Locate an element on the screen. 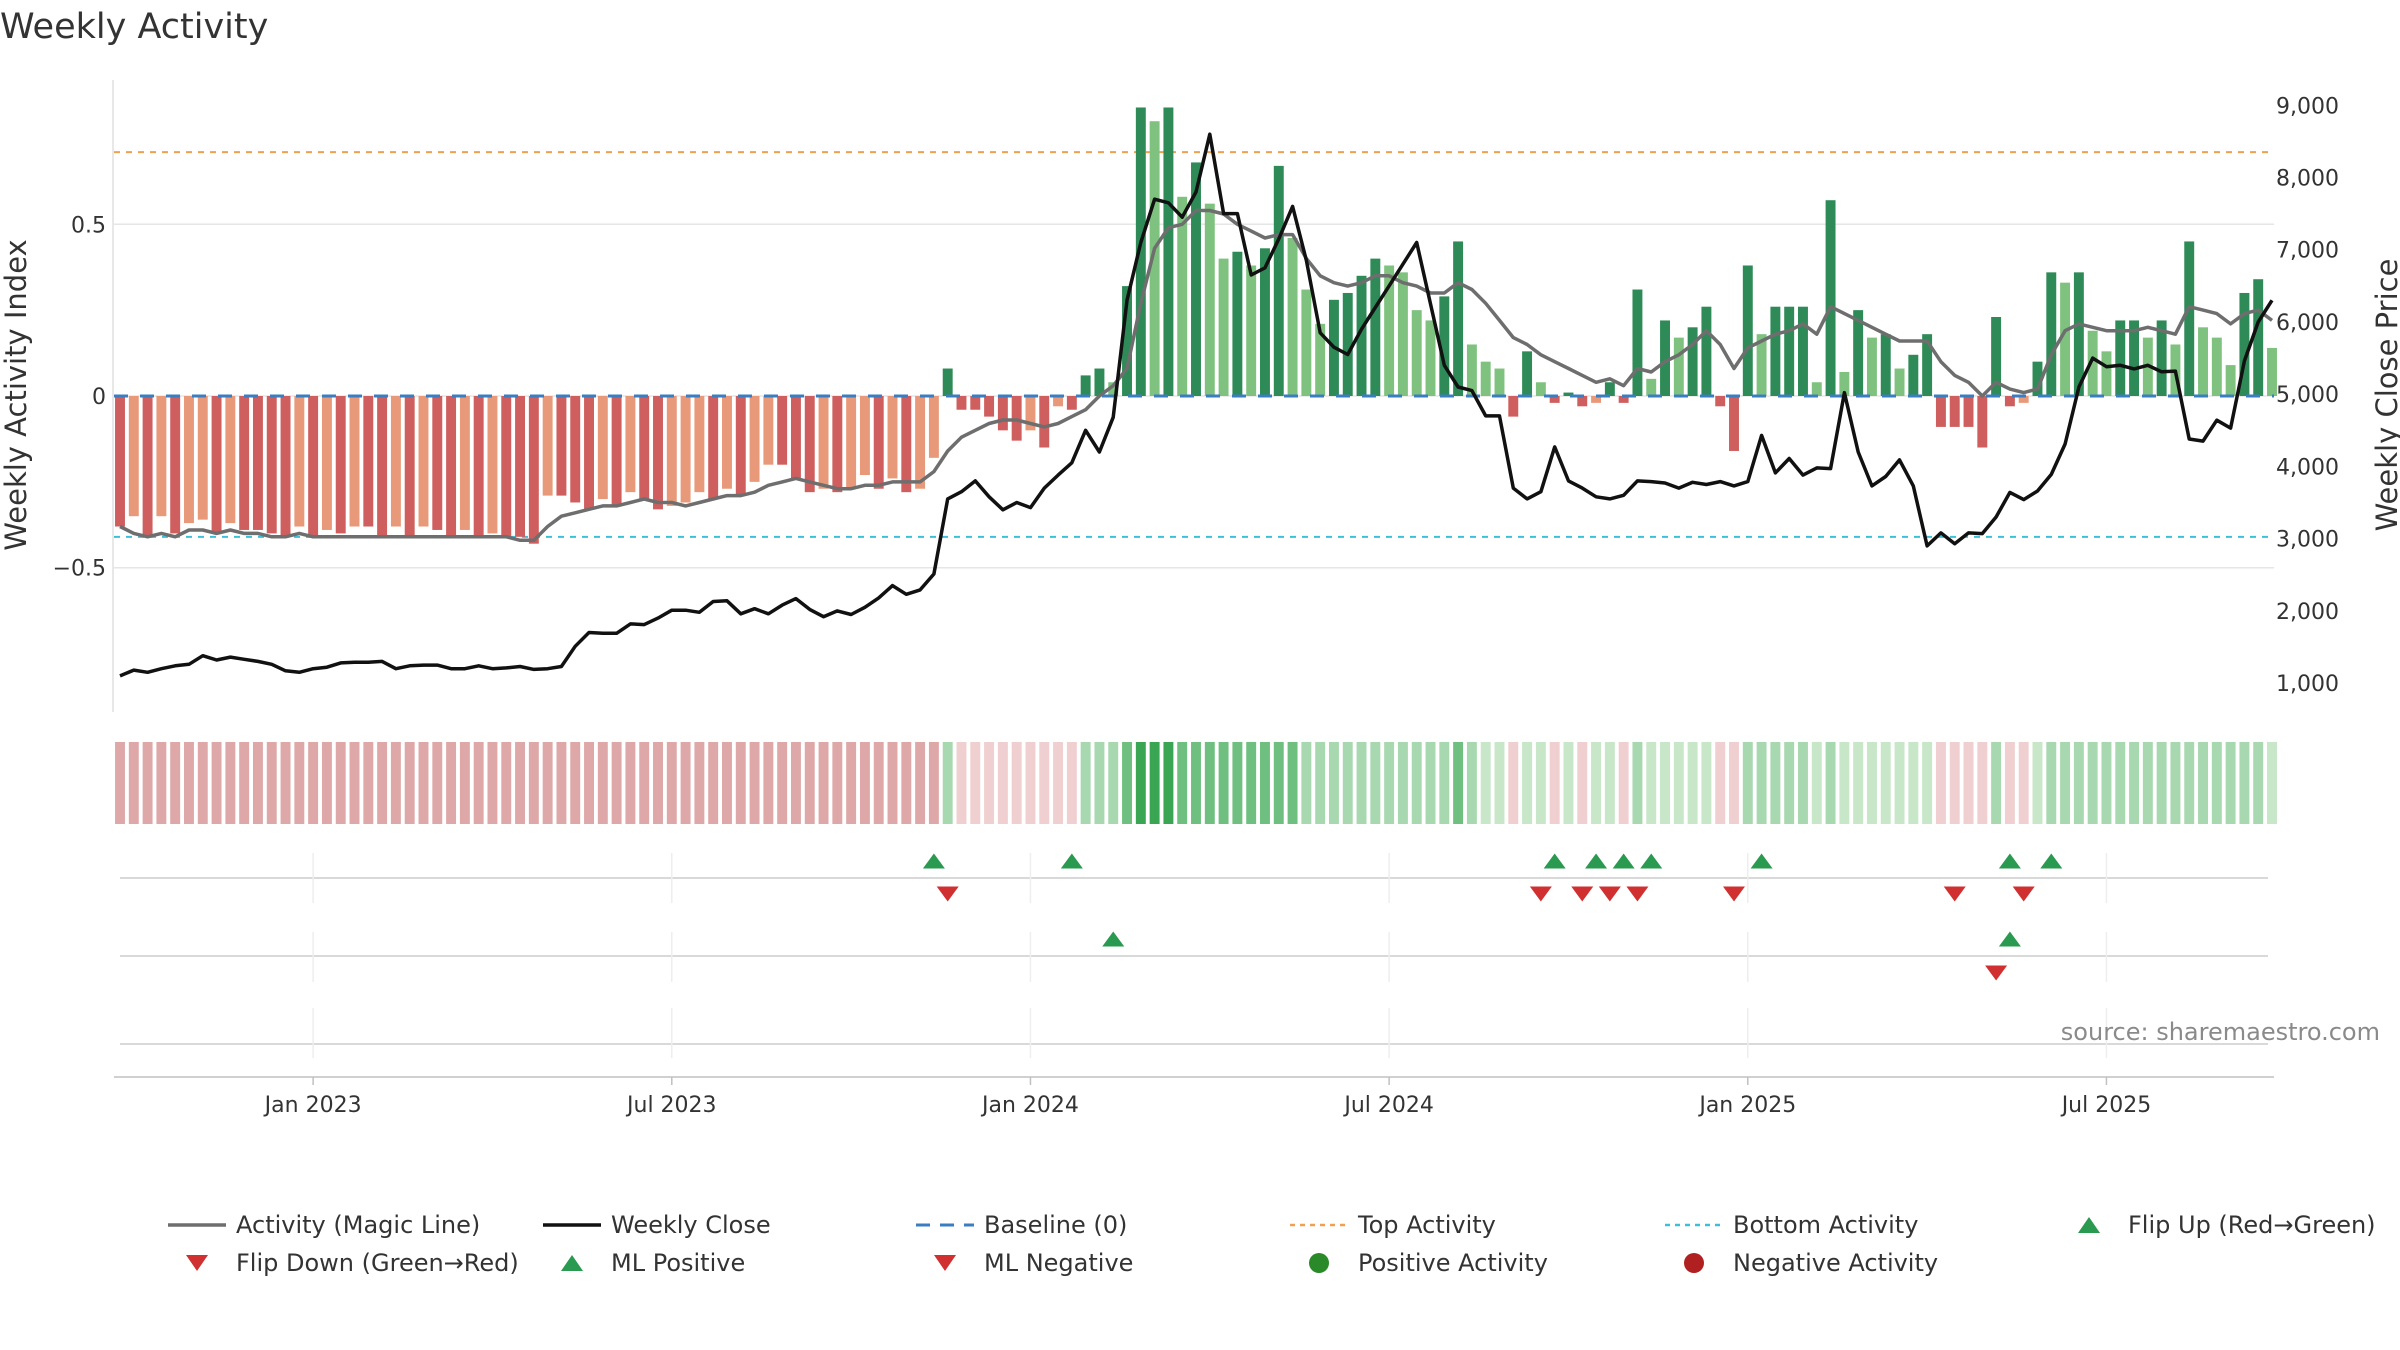 Image resolution: width=2400 pixels, height=1350 pixels. ml-positive-marker is located at coordinates (2009, 939).